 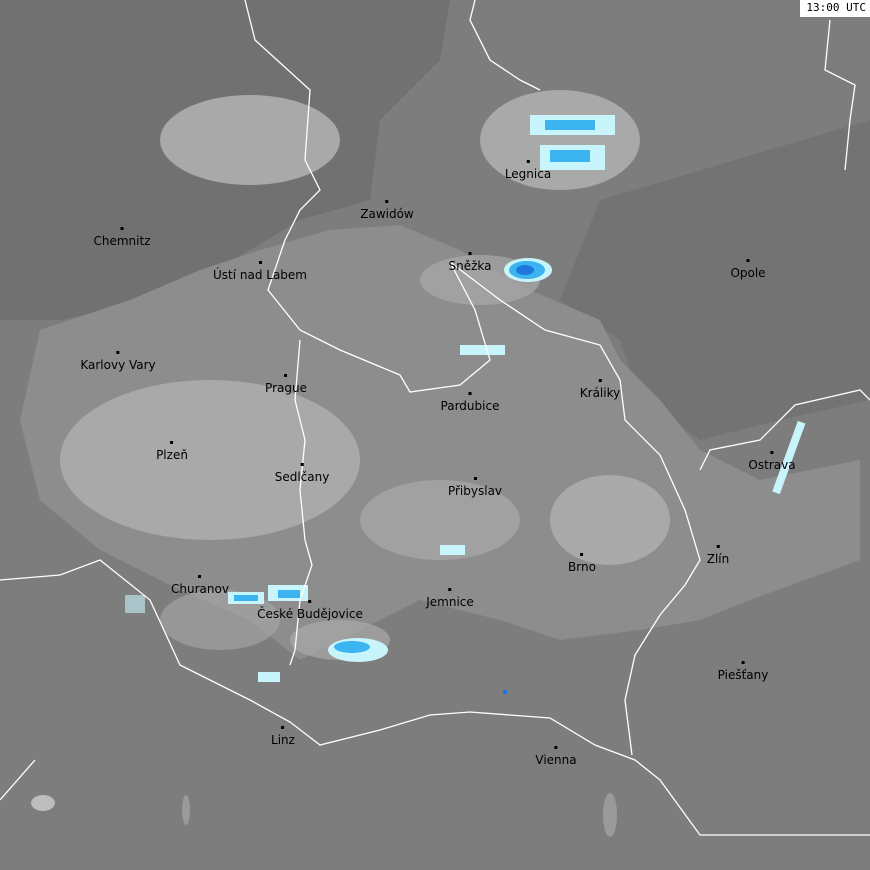 I want to click on city-label: Přibyslav, so click(x=475, y=491).